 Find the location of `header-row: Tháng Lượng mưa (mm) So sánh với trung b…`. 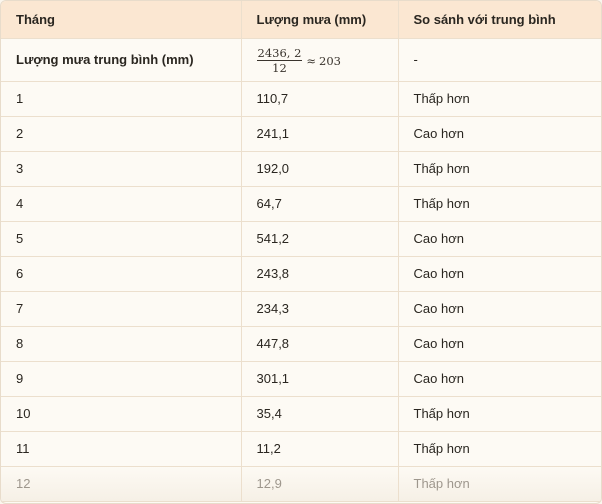

header-row: Tháng Lượng mưa (mm) So sánh với trung b… is located at coordinates (301, 20).